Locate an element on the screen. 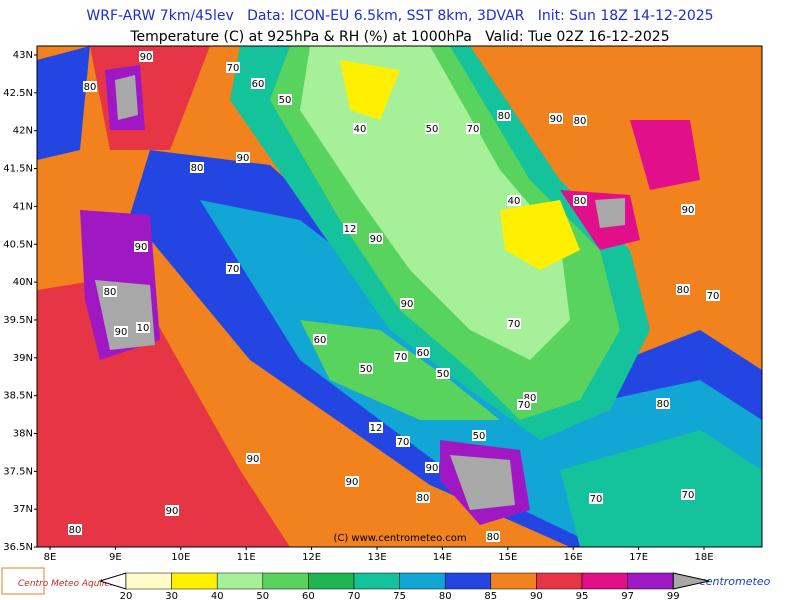 The image size is (800, 600). lon-label: 15E is located at coordinates (507, 557).